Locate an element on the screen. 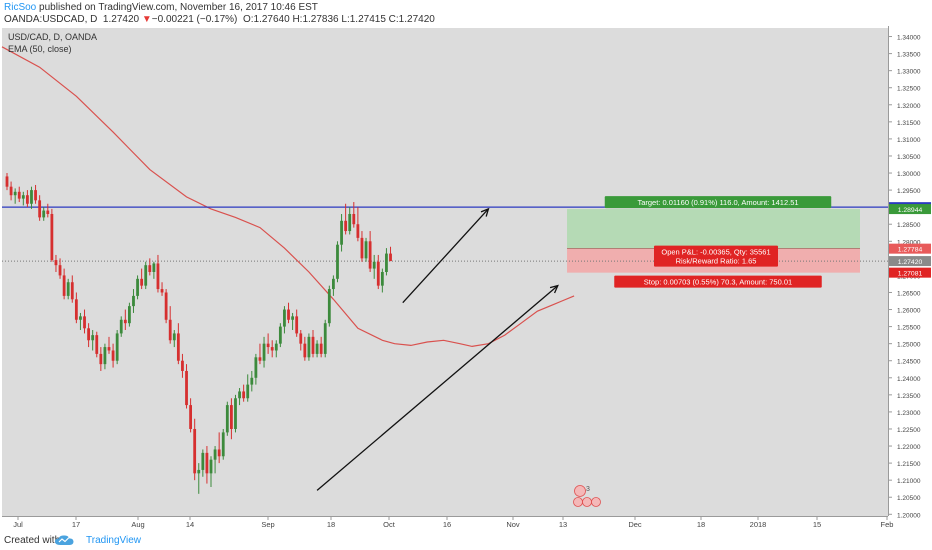 The width and height of the screenshot is (932, 550). tradingview-link: TradingView is located at coordinates (114, 540).